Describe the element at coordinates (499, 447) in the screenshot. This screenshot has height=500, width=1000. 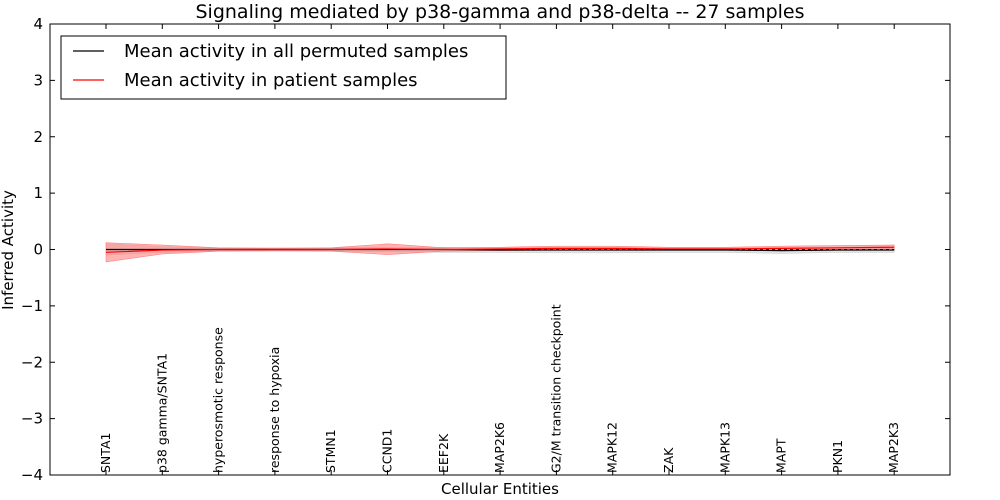
I see `x-tick-label: MAP2K6` at that location.